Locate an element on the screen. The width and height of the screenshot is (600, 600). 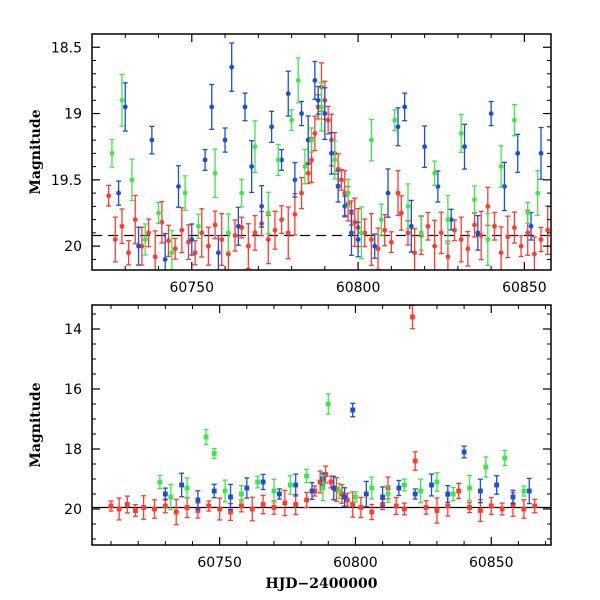
bottom-y-tick-label: 20 is located at coordinates (73, 510).